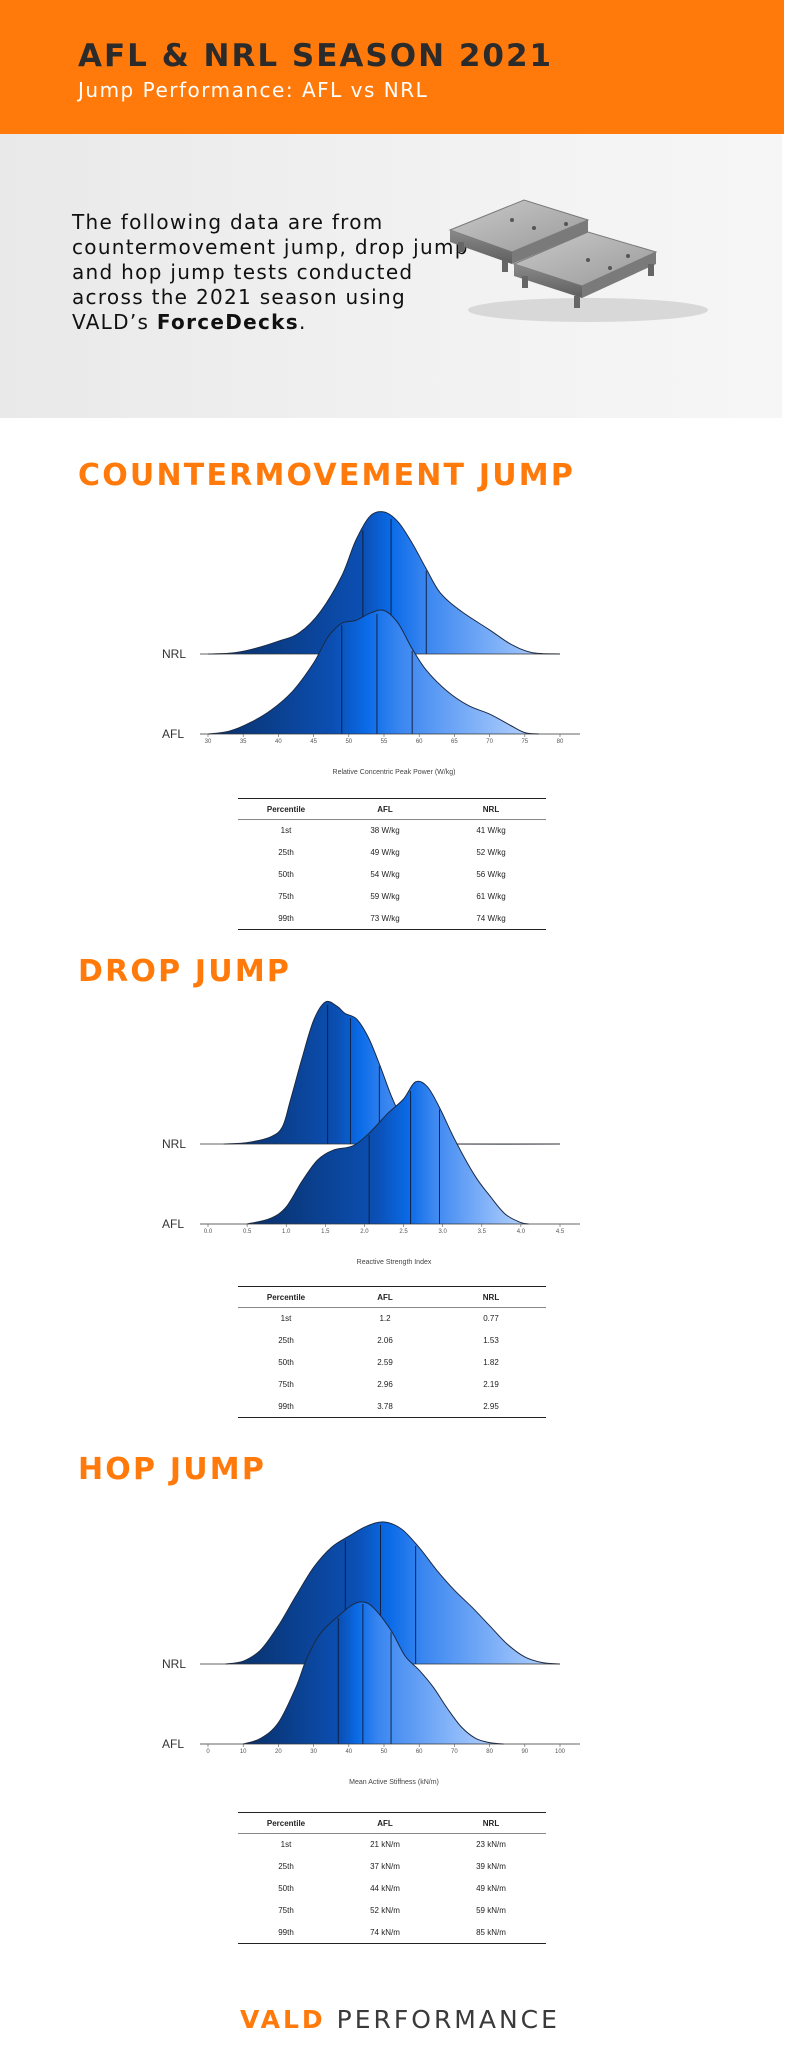  I want to click on x-tick-label: 3.5, so click(482, 1232).